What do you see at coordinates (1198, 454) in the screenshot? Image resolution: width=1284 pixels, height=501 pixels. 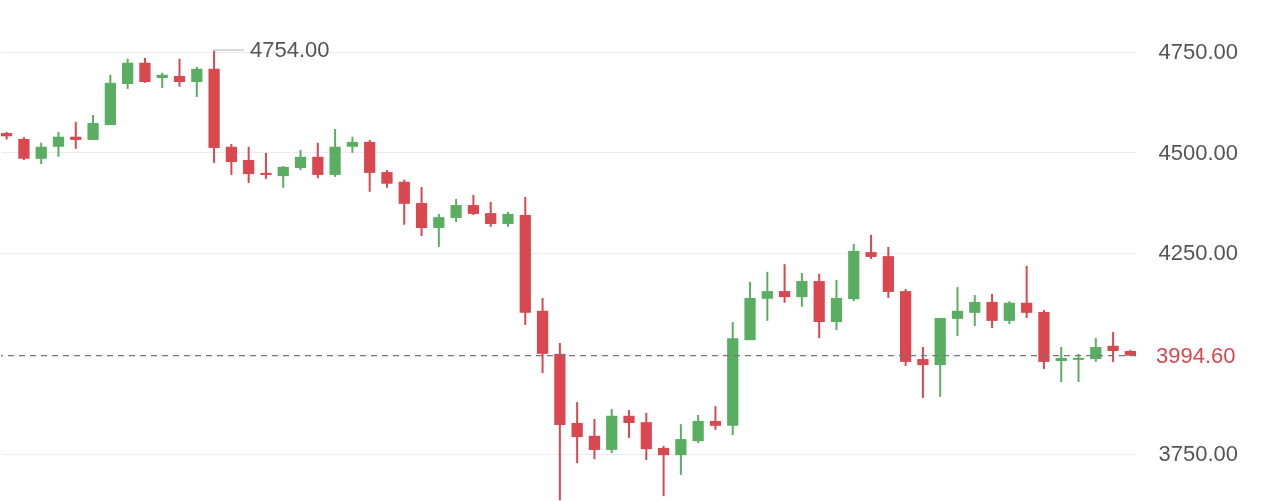 I see `y-tick-label: 3750.00` at bounding box center [1198, 454].